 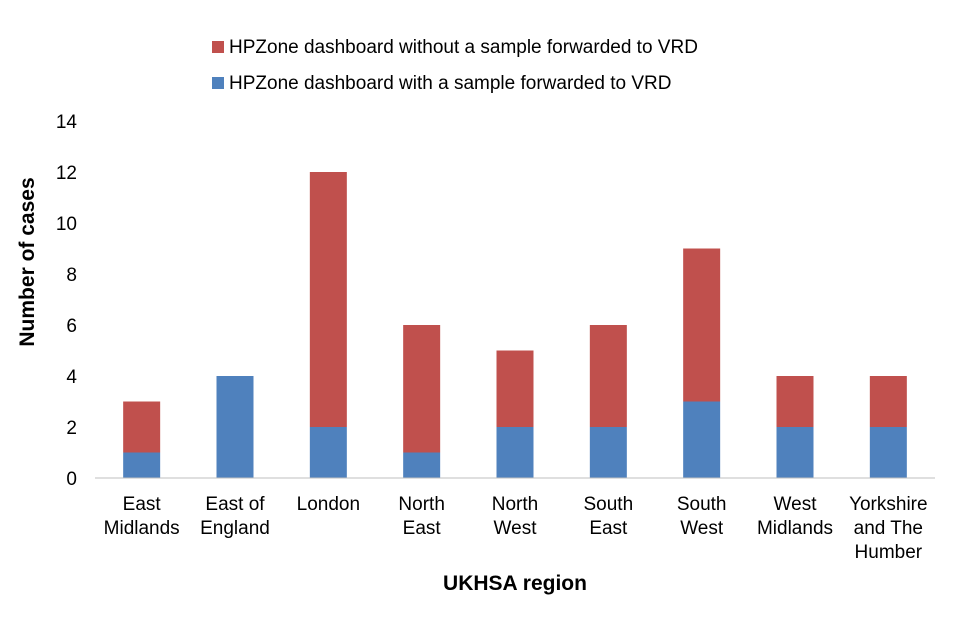 I want to click on y-tick-label: 14, so click(x=67, y=122).